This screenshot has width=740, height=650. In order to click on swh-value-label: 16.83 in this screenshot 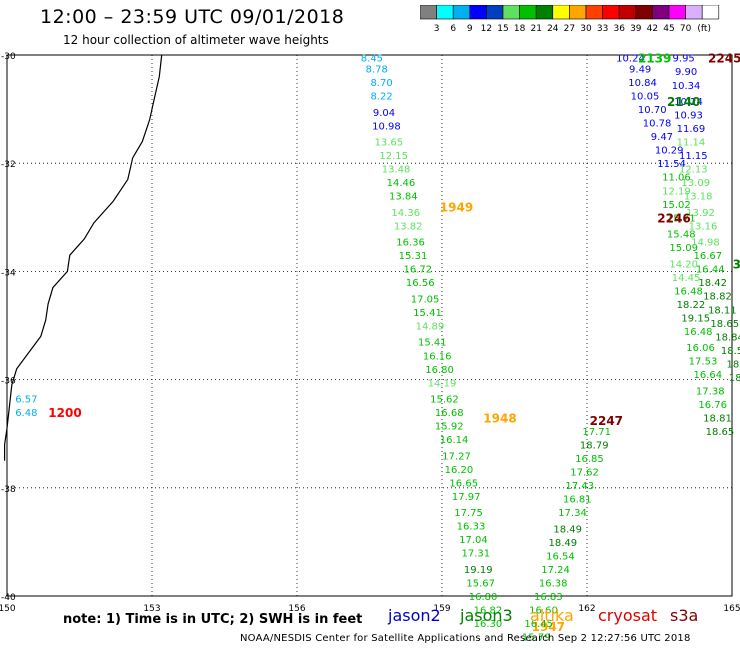, I will do `click(548, 597)`.